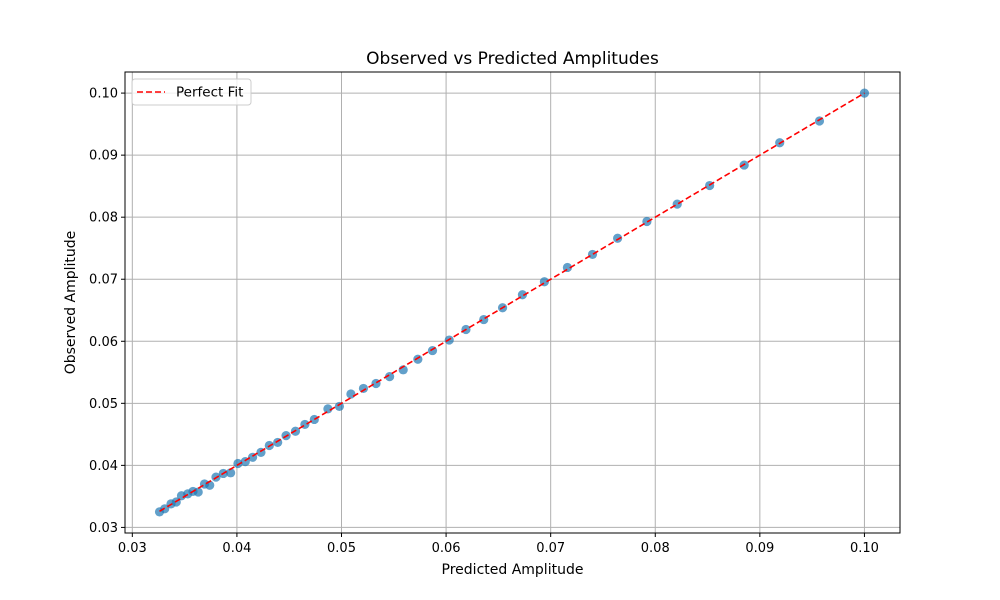 This screenshot has width=1000, height=600. What do you see at coordinates (103, 94) in the screenshot?
I see `y-tick-label: 0.10` at bounding box center [103, 94].